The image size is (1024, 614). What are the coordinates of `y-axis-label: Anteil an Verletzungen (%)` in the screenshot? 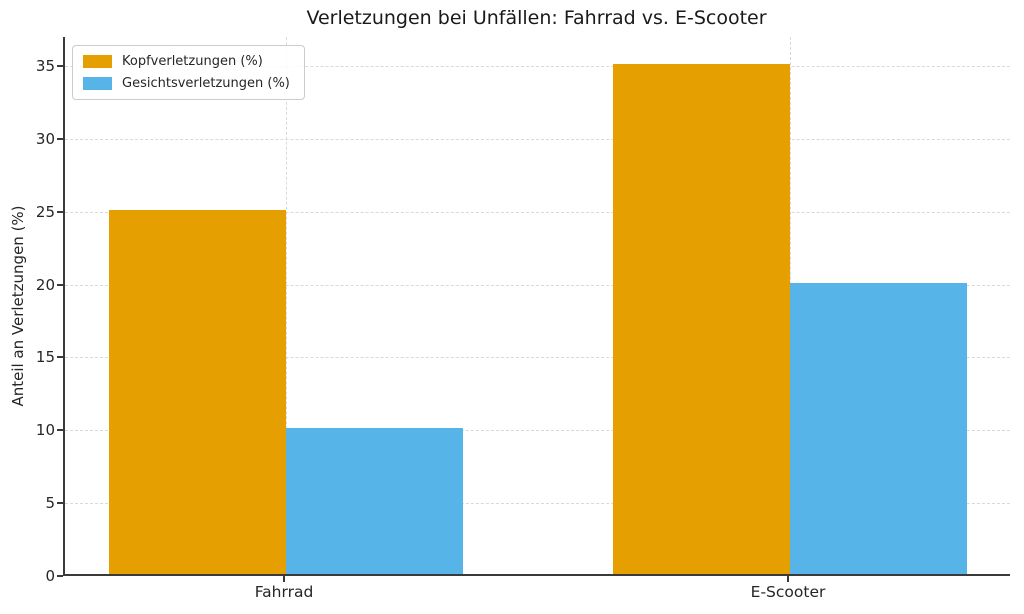 It's located at (18, 306).